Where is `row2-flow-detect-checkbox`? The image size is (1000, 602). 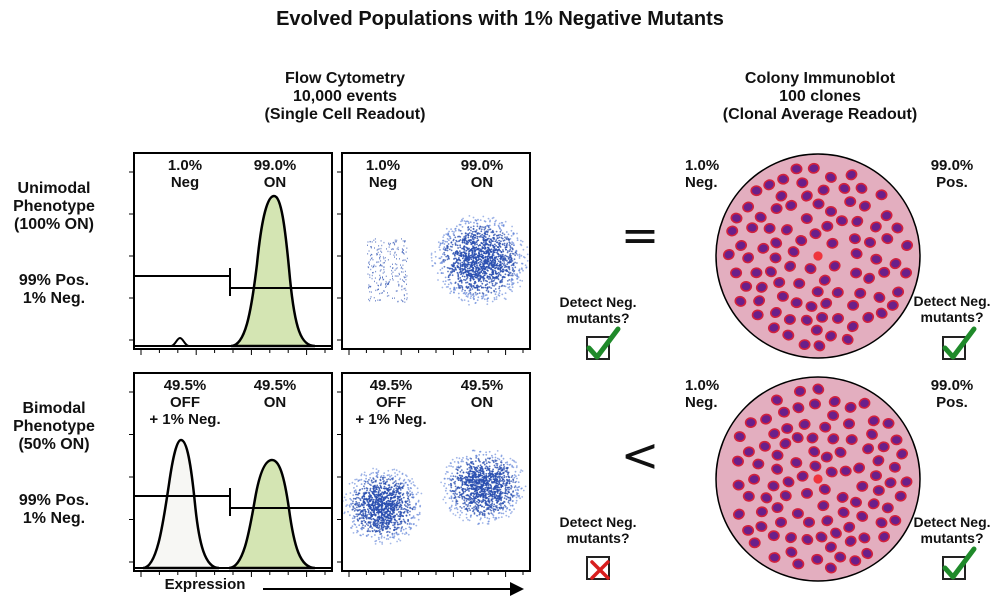
row2-flow-detect-checkbox is located at coordinates (598, 568).